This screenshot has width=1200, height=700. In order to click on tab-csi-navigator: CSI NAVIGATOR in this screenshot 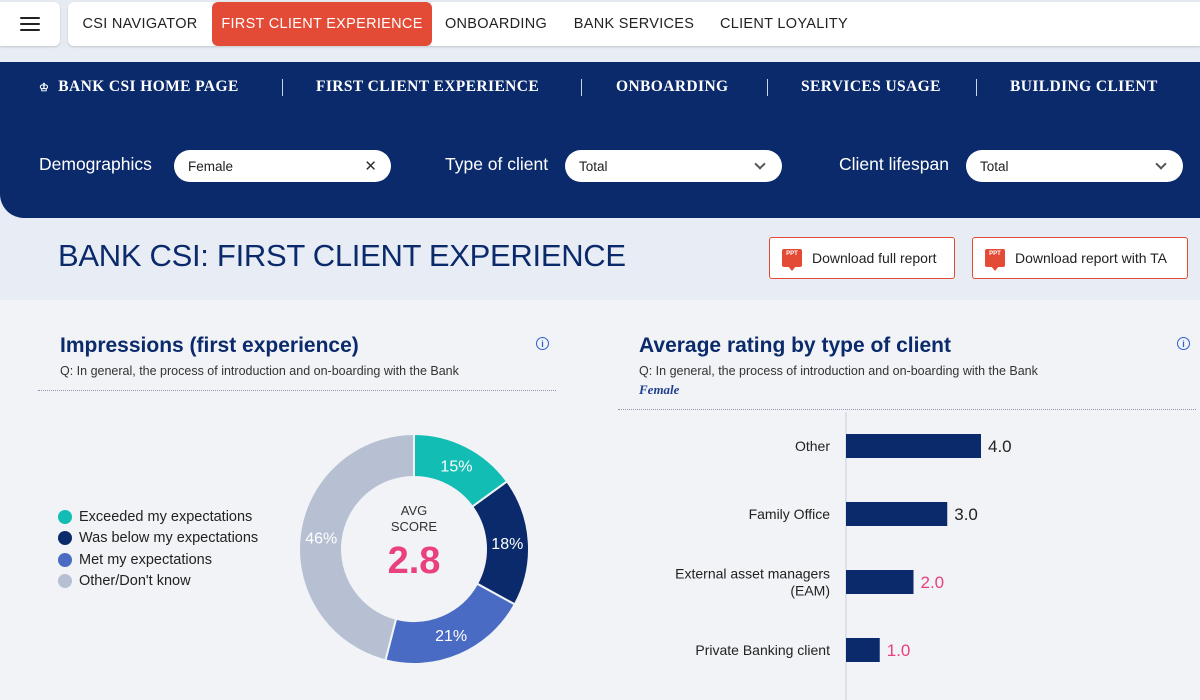, I will do `click(140, 24)`.